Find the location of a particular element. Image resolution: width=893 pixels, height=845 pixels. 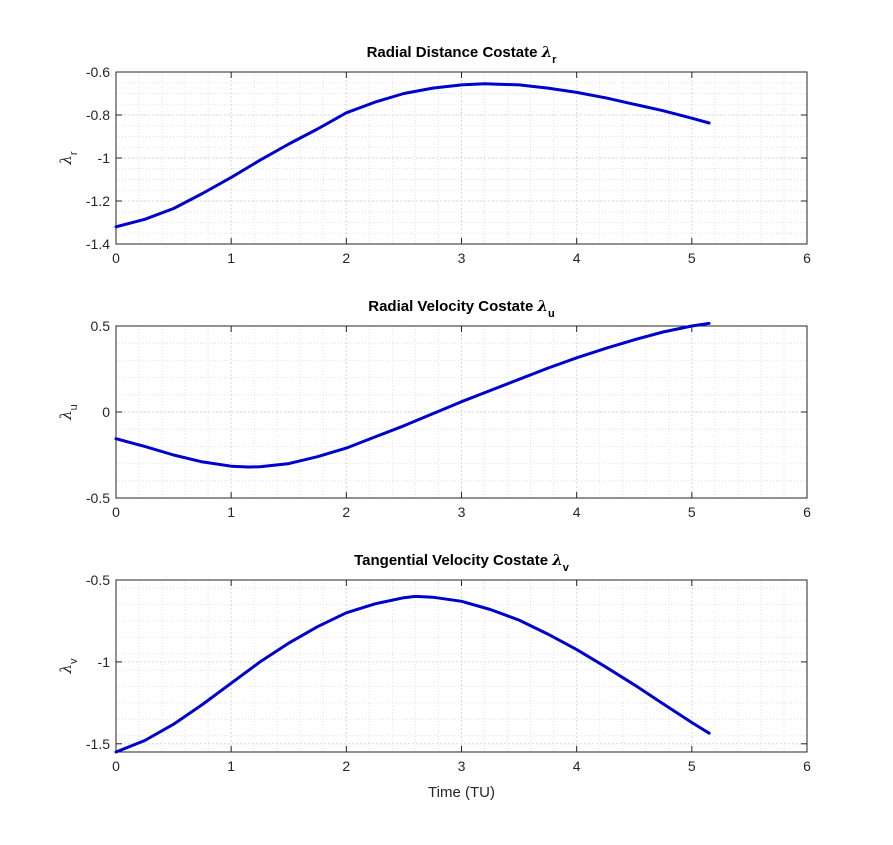

ylabel-subscript: r is located at coordinates (74, 153).